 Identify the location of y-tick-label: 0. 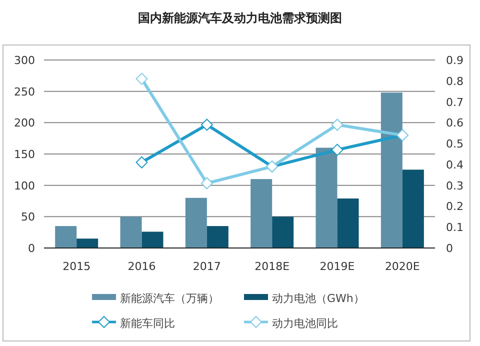
(31, 248).